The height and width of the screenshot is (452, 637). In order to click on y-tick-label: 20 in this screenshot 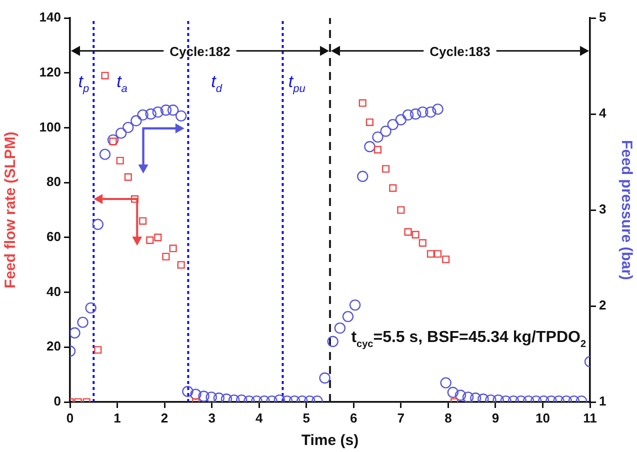, I will do `click(53, 346)`.